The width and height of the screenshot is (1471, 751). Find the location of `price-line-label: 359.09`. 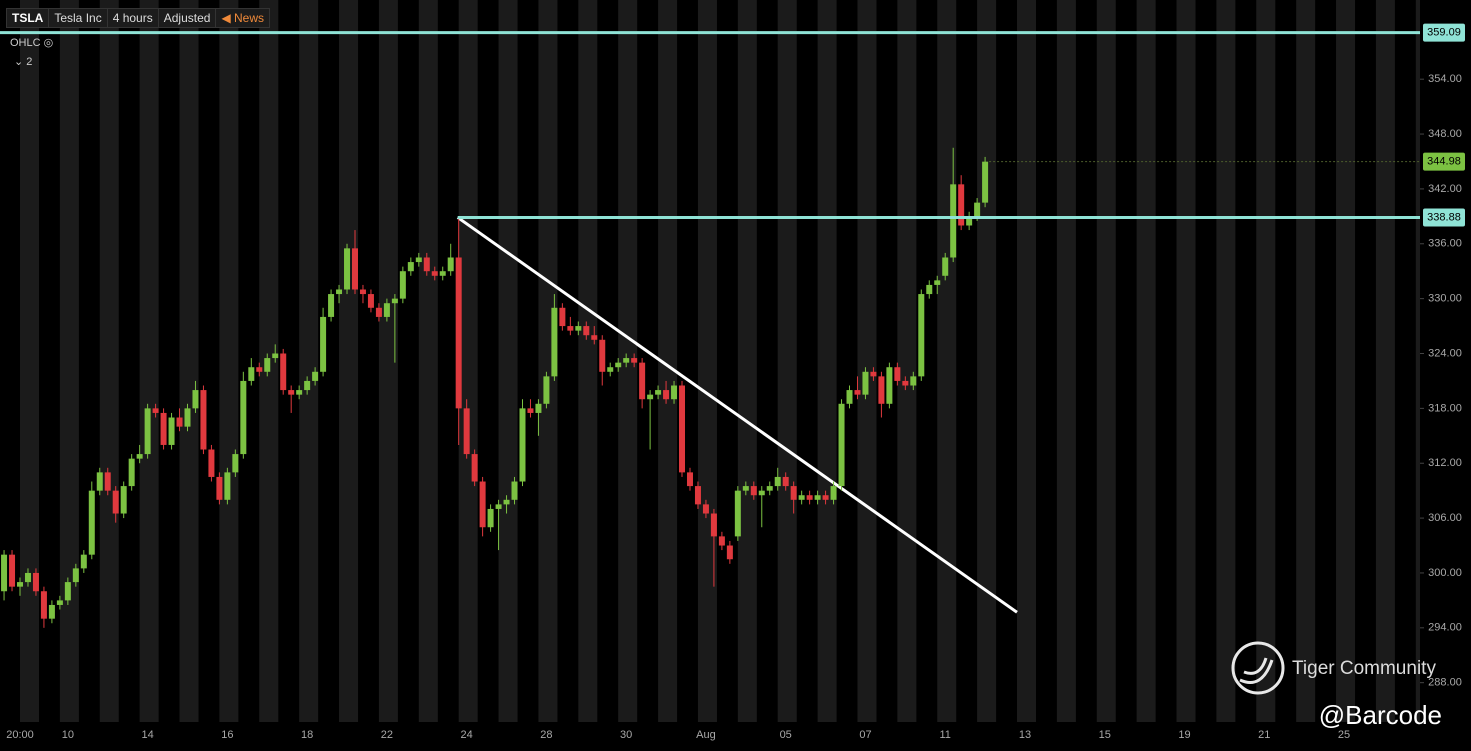

price-line-label: 359.09 is located at coordinates (1444, 33).